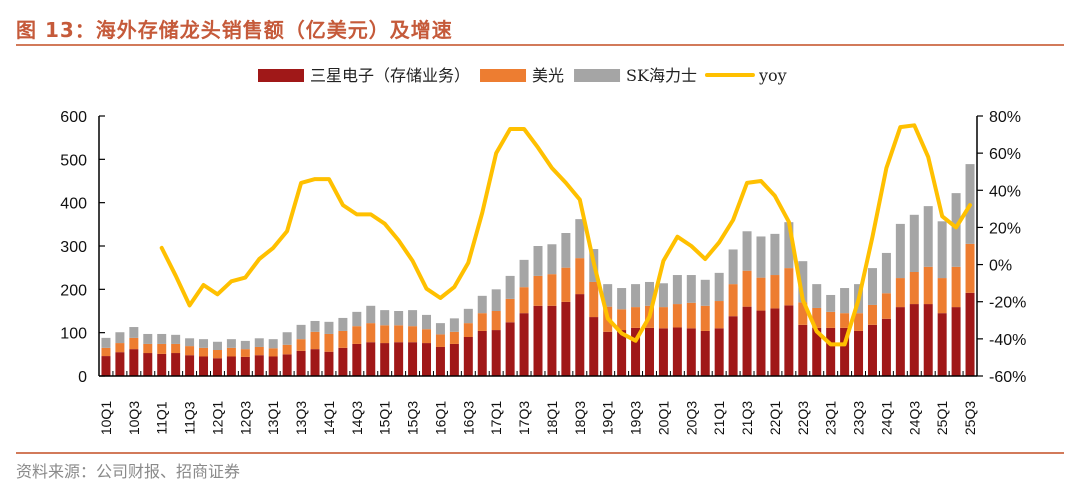 The height and width of the screenshot is (502, 1080). What do you see at coordinates (357, 359) in the screenshot?
I see `bar-samsung-14Q3` at bounding box center [357, 359].